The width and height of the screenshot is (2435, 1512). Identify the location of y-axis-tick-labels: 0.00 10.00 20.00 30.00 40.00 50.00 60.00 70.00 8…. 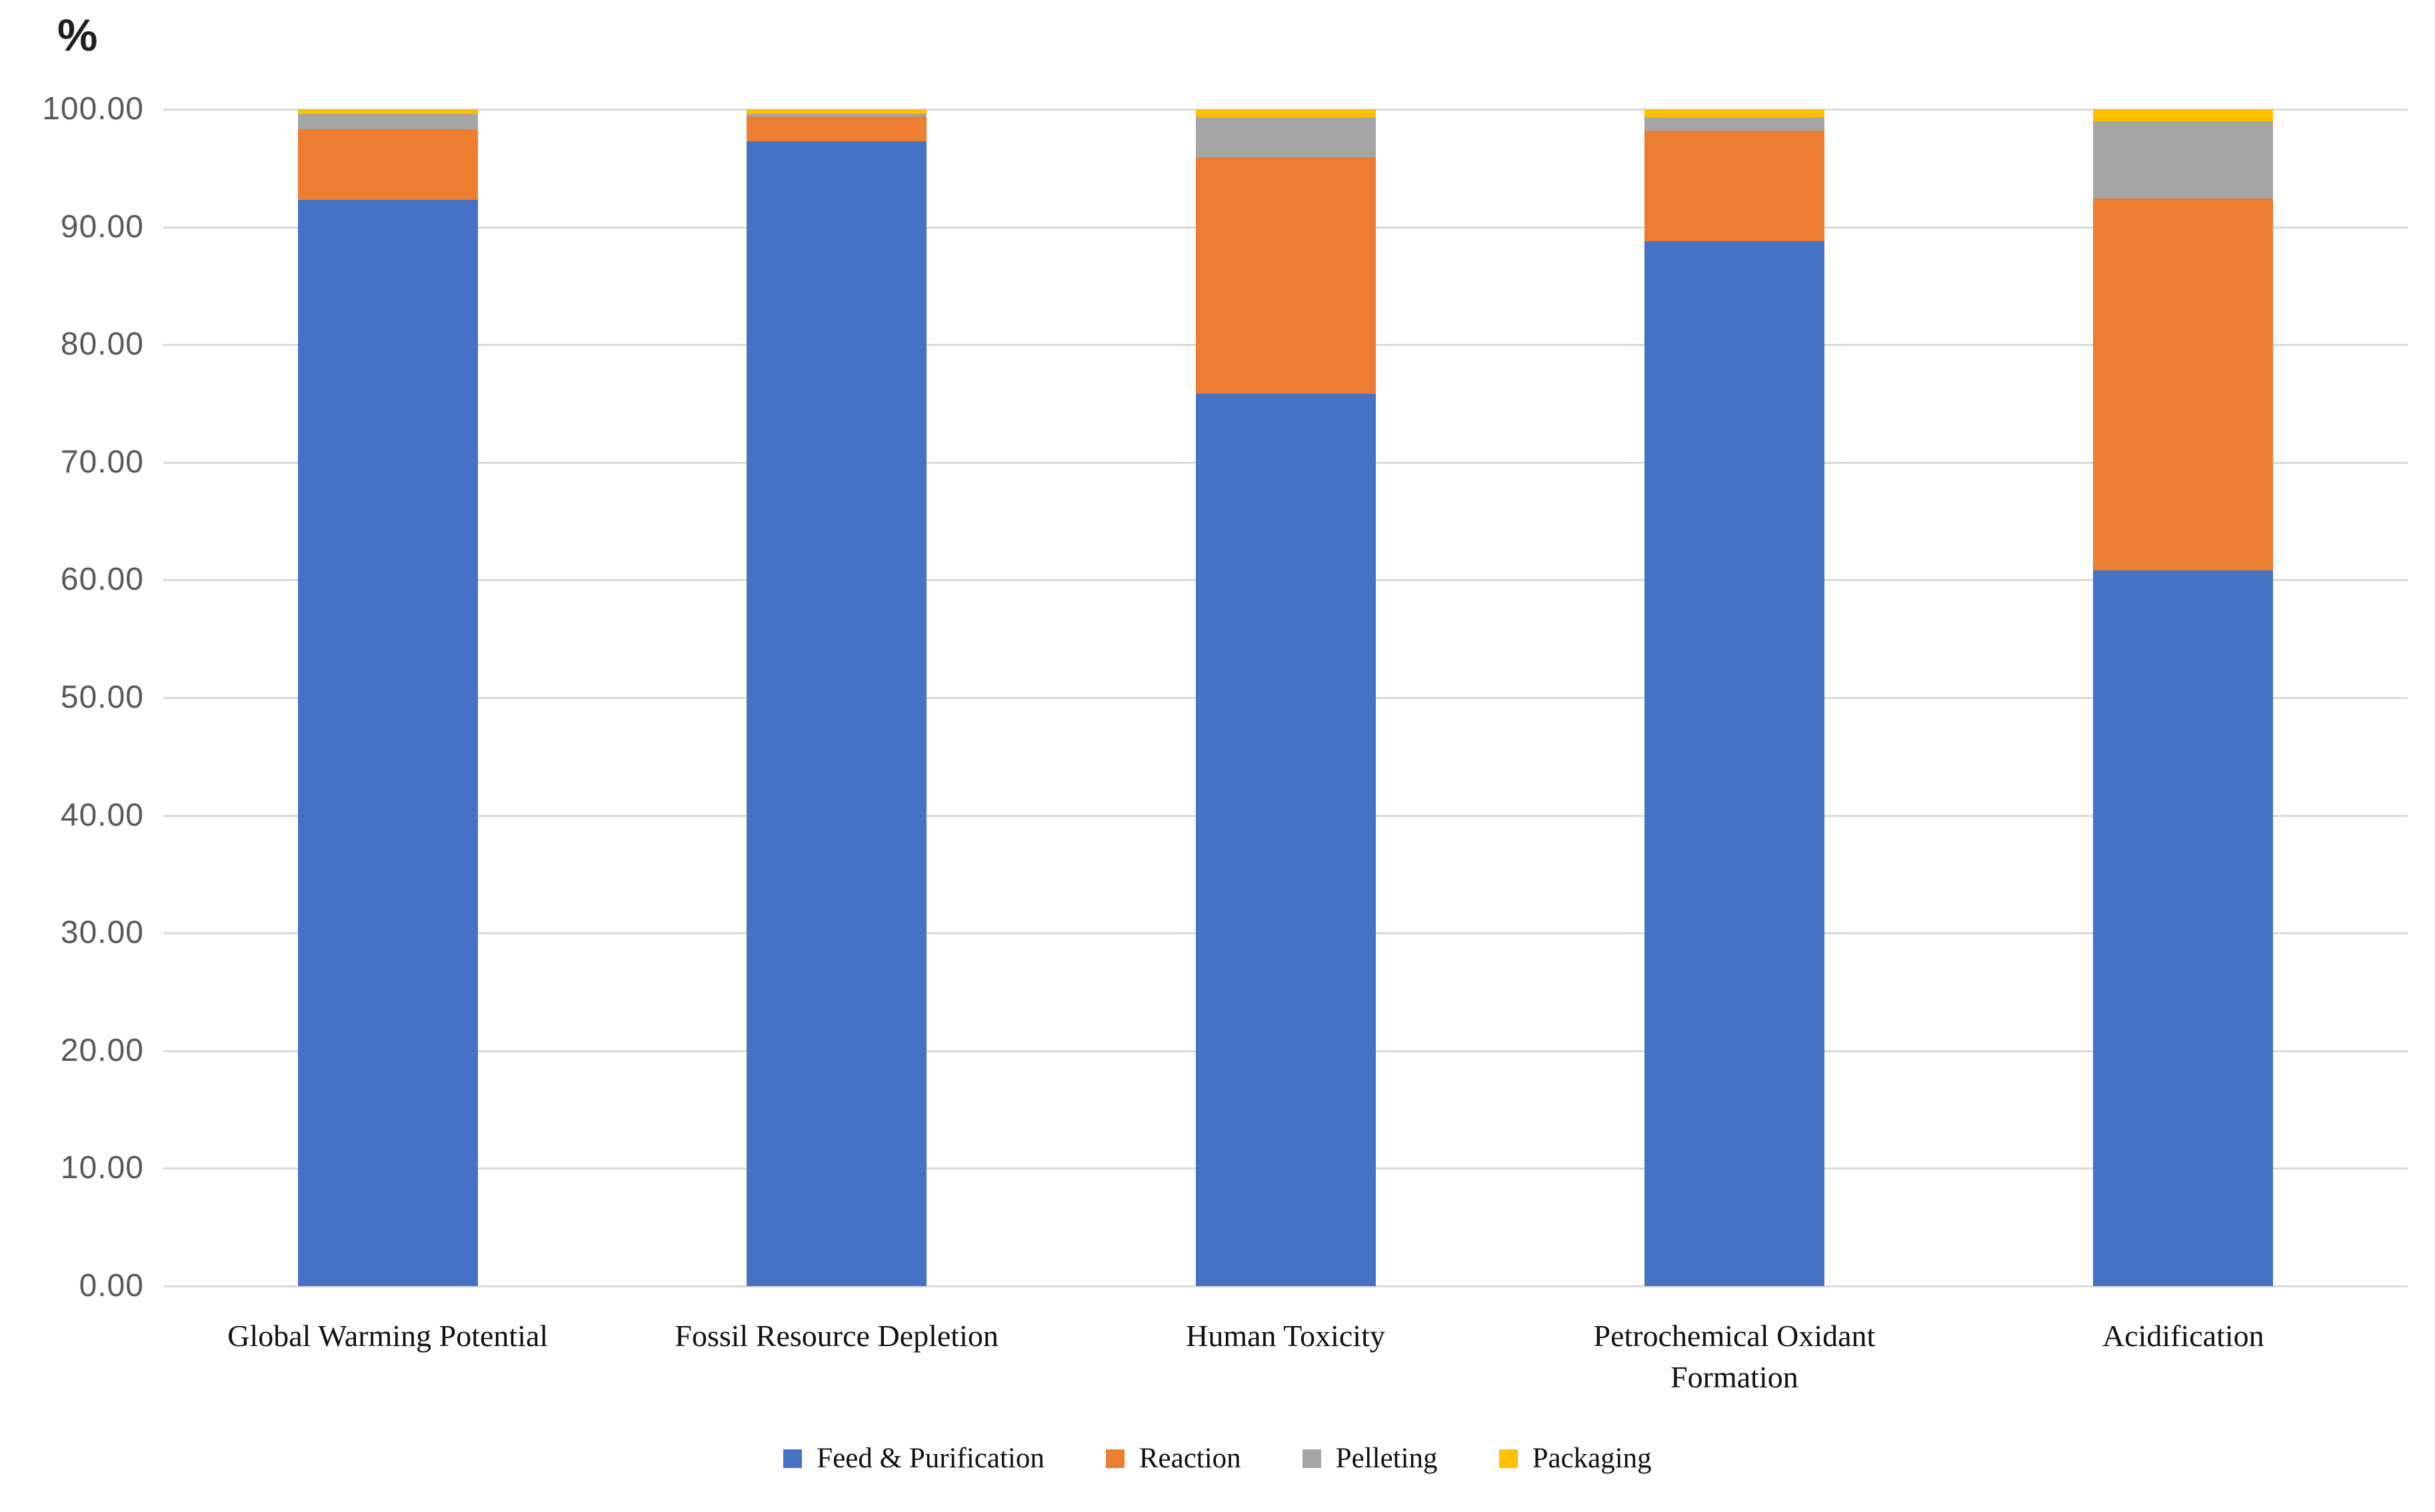
(72, 697).